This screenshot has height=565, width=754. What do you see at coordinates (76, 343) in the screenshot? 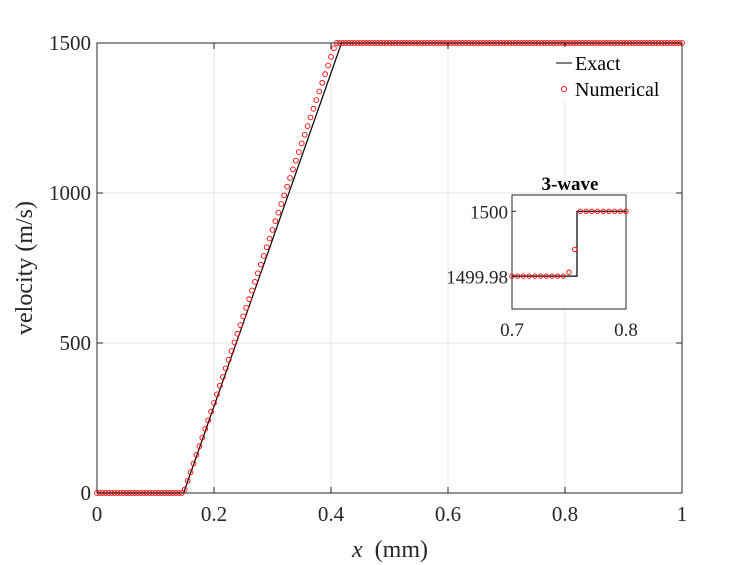
I see `y-tick-label: 500` at bounding box center [76, 343].